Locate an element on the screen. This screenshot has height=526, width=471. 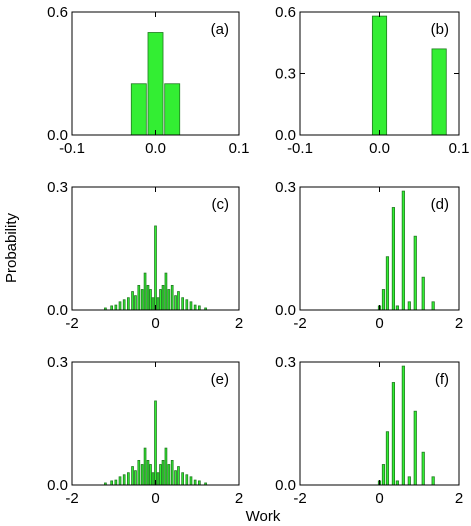
x-tick-label: 0.0 is located at coordinates (379, 148).